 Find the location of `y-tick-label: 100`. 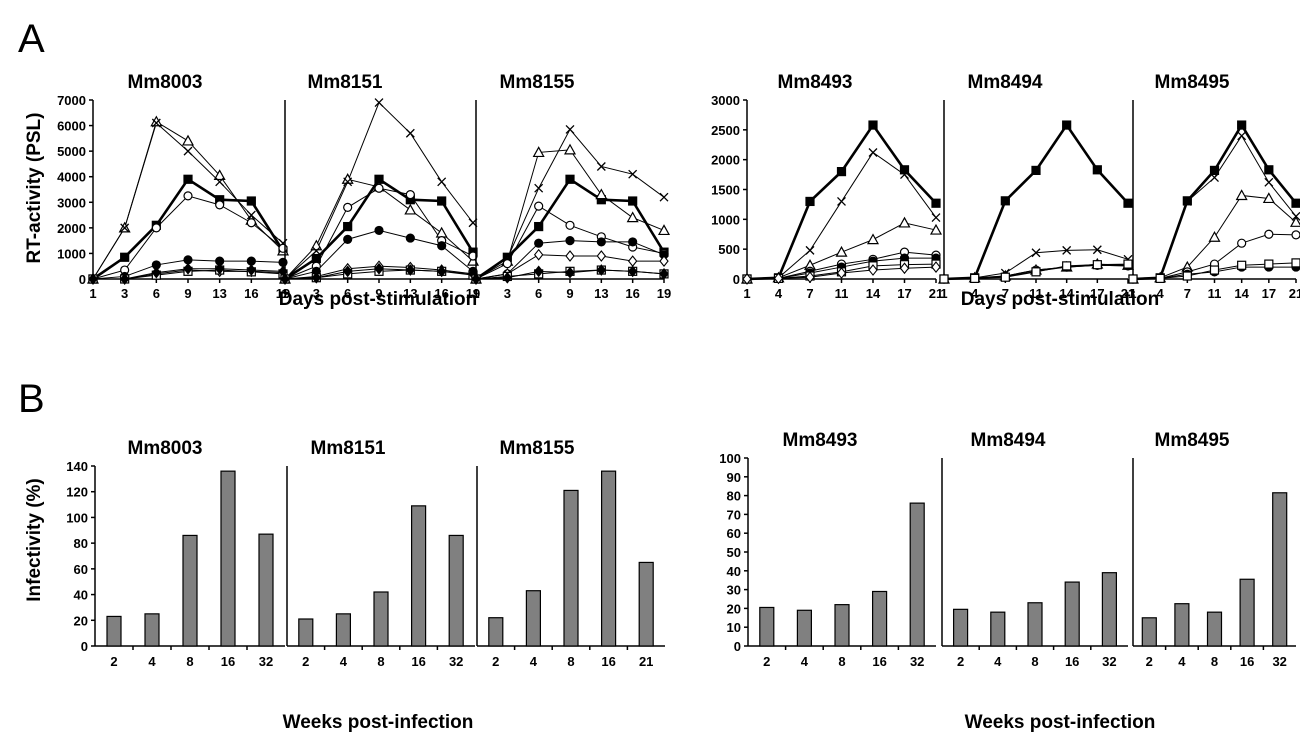

y-tick-label: 100 is located at coordinates (730, 458).